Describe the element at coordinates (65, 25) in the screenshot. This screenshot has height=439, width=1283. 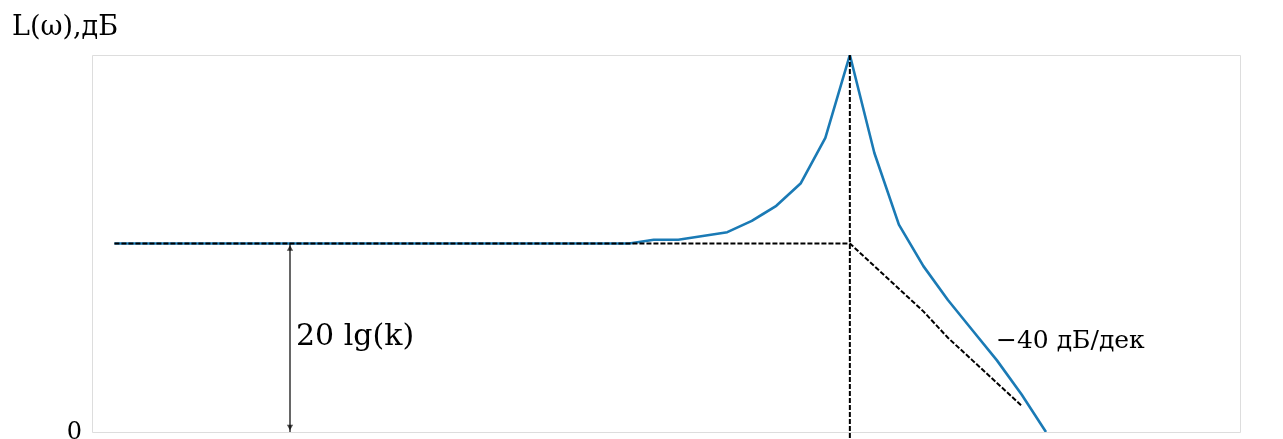
I see `y-axis-title: L(ω),дБ` at that location.